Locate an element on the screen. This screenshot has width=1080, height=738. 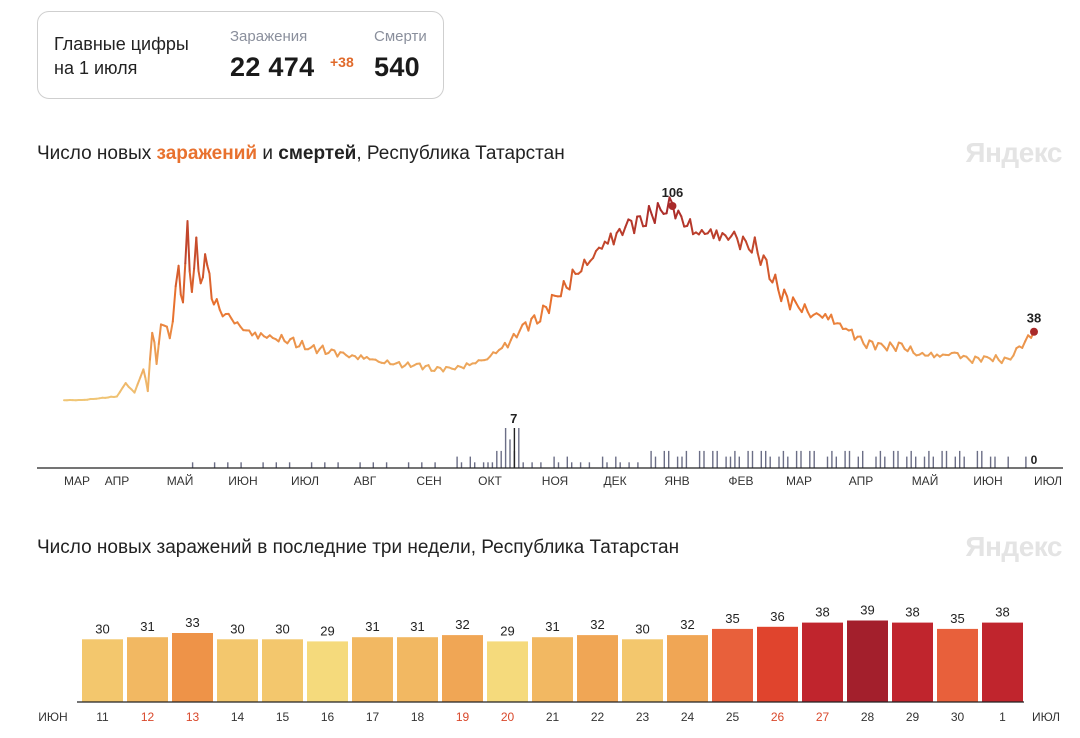
x-tick-label: 20 is located at coordinates (508, 717).